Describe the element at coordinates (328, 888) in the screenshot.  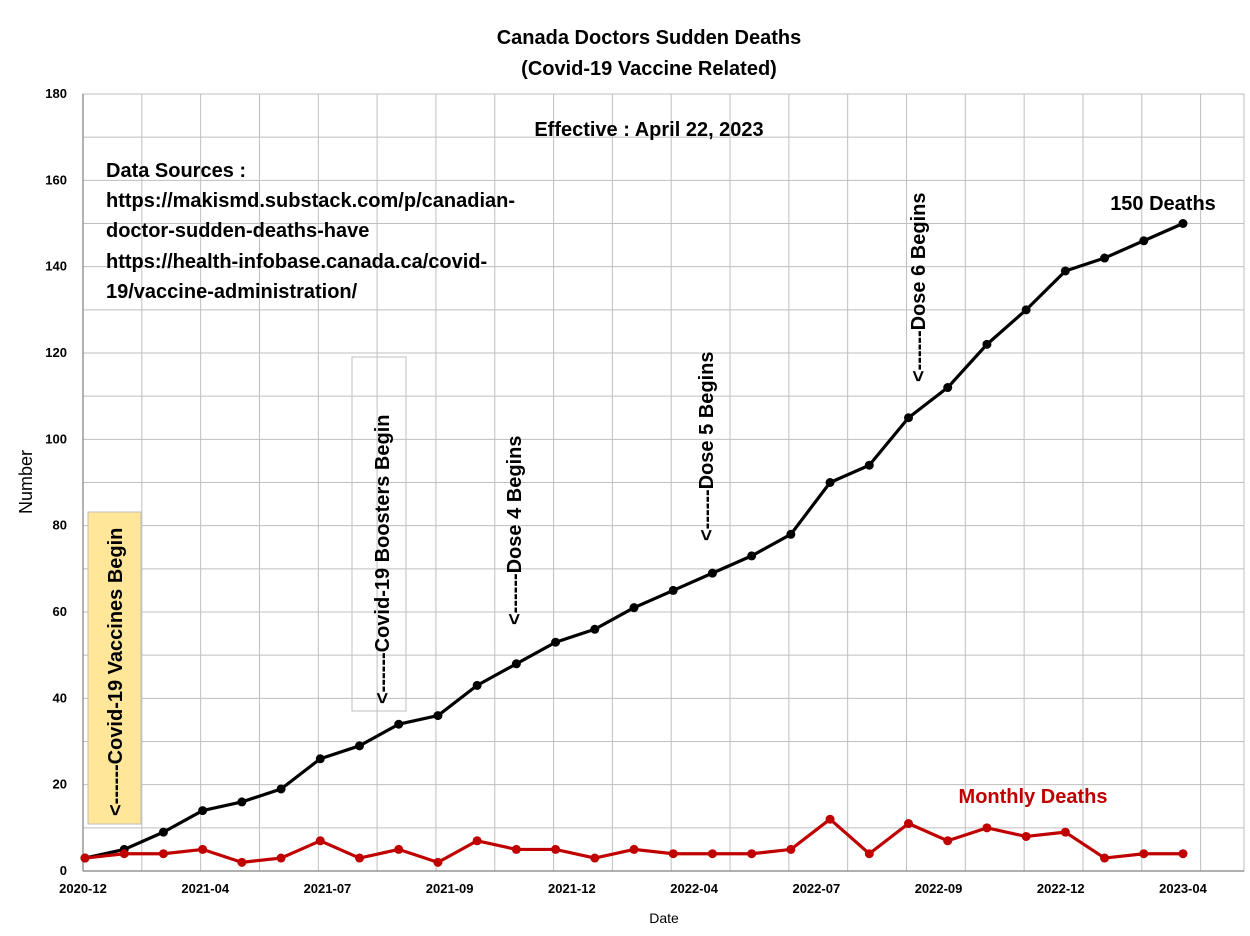
I see `x-tick-label: 2021-07` at that location.